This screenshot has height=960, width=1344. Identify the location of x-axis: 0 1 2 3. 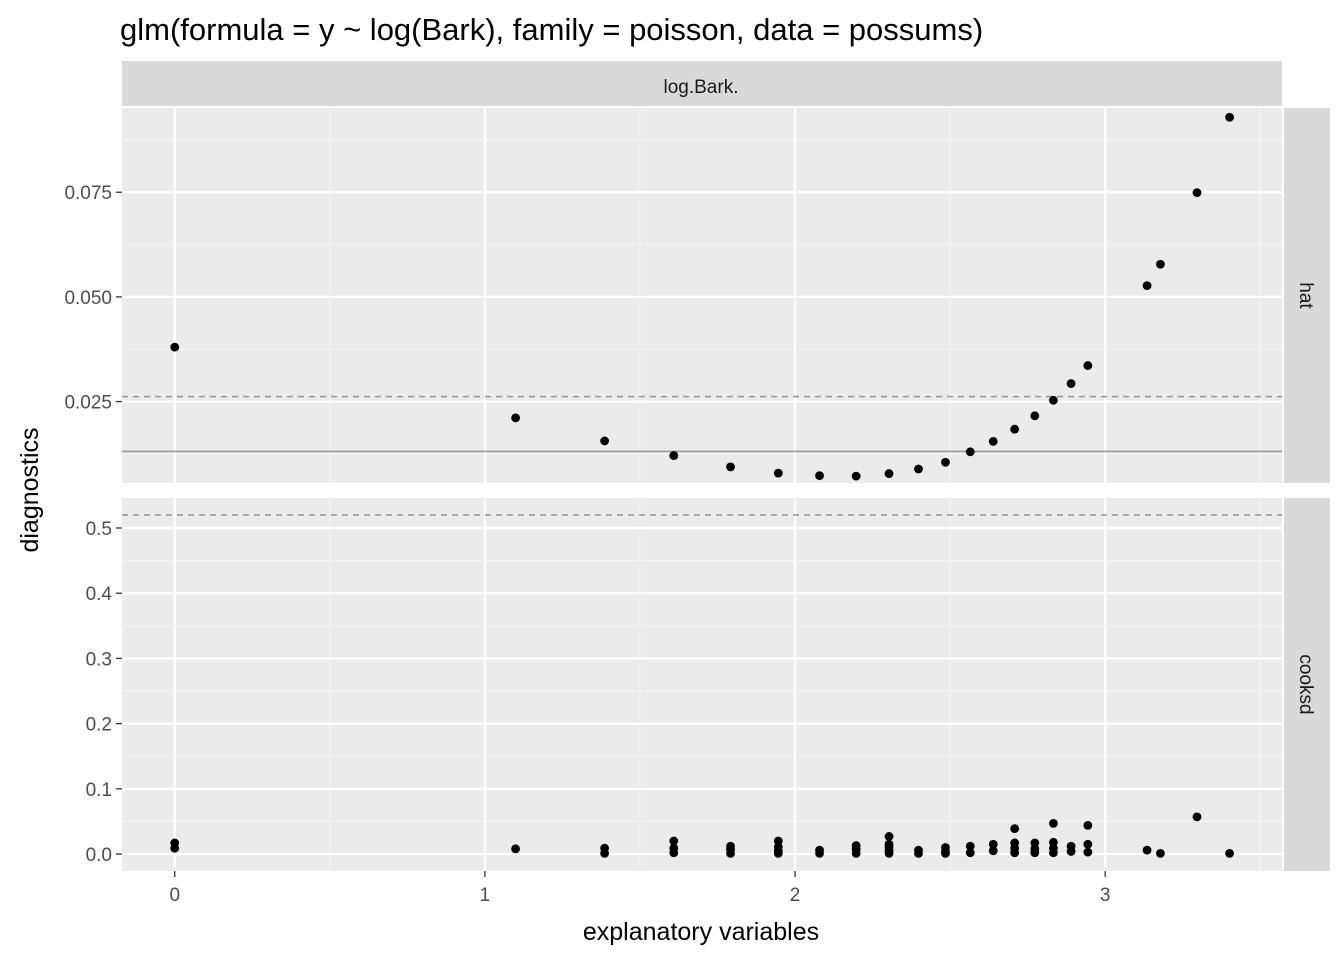
(639, 888).